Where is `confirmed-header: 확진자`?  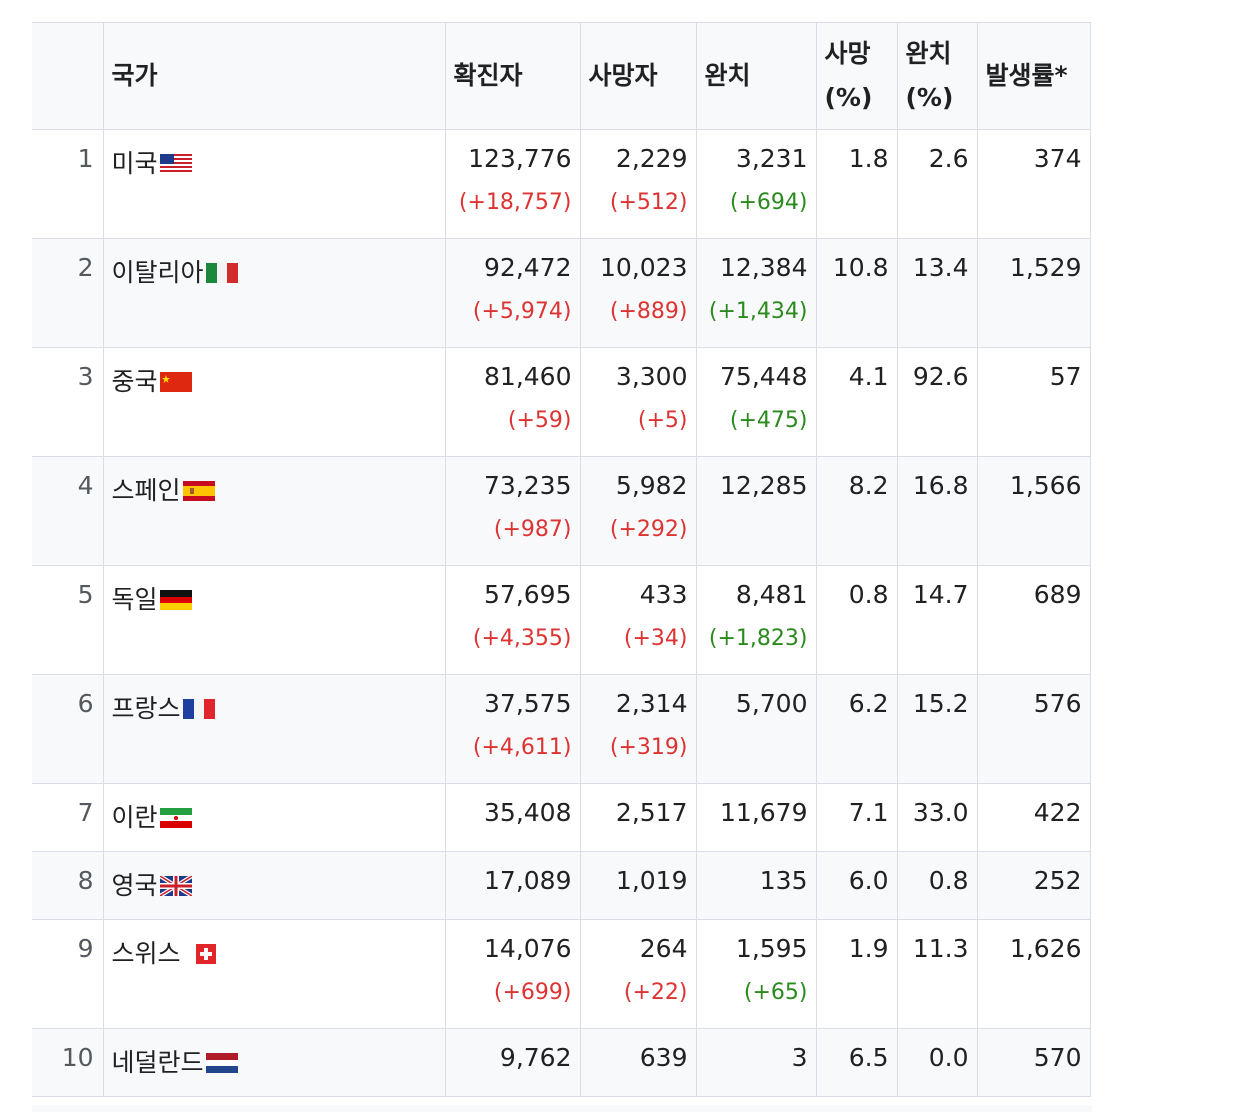
confirmed-header: 확진자 is located at coordinates (512, 76).